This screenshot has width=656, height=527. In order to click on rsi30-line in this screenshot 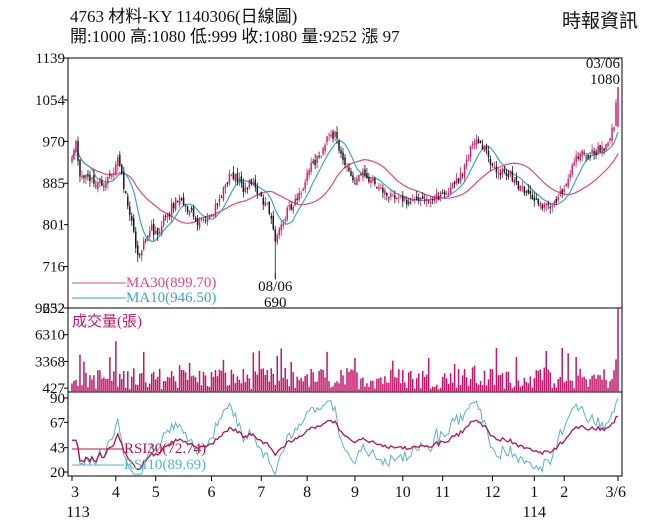, I will do `click(345, 443)`.